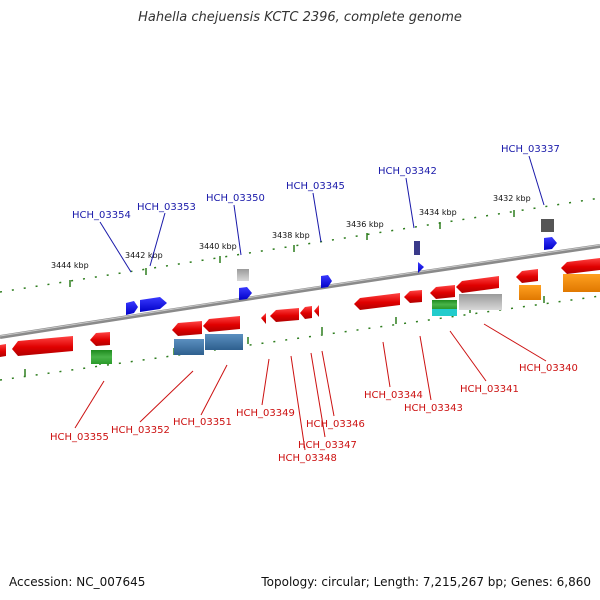 This screenshot has width=600, height=600. What do you see at coordinates (202, 422) in the screenshot?
I see `gene-label-reverse: HCH_03351` at bounding box center [202, 422].